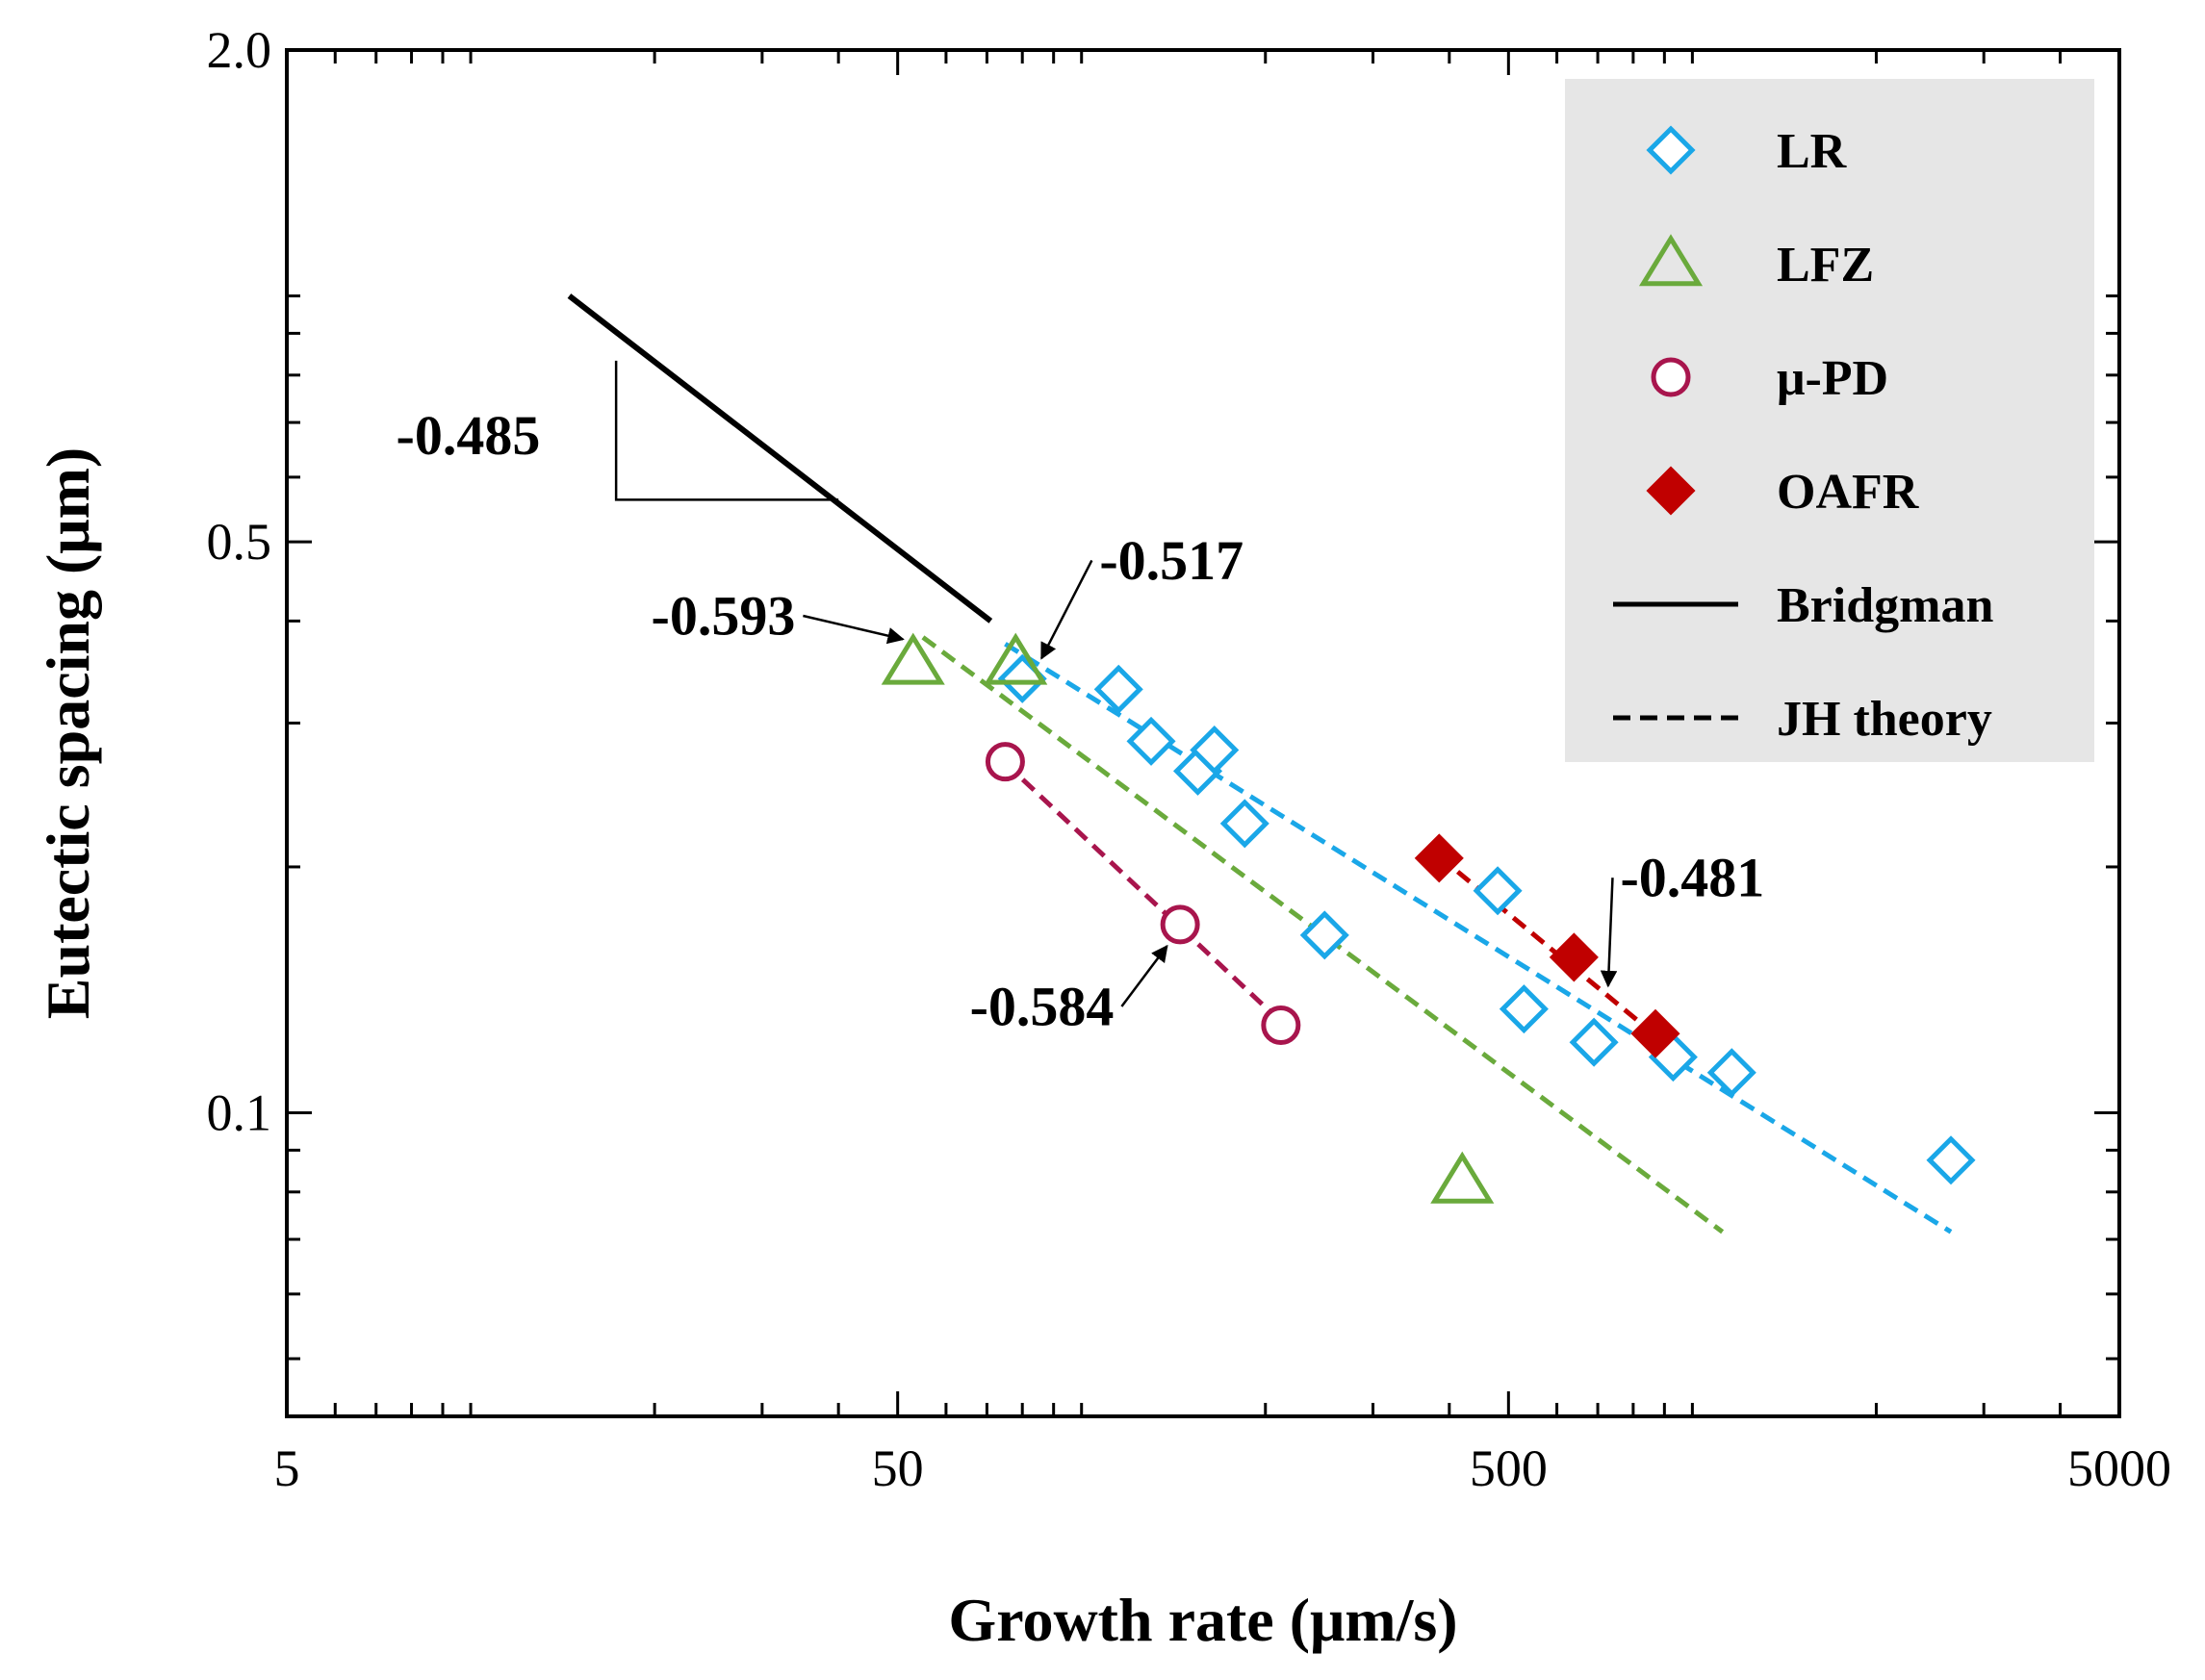  What do you see at coordinates (1671, 260) in the screenshot?
I see `legend-marker-lfz` at bounding box center [1671, 260].